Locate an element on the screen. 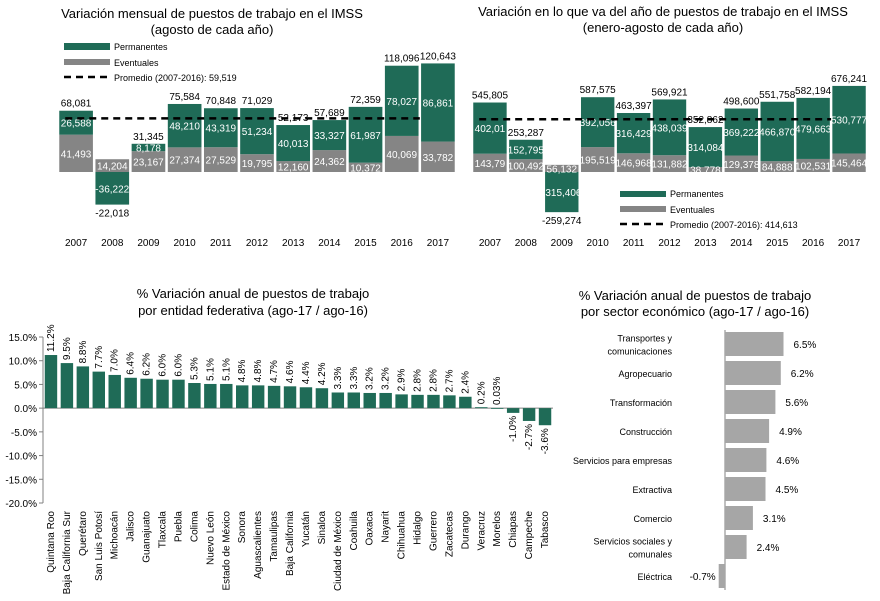  perm-value-label: -36,222 is located at coordinates (112, 189).